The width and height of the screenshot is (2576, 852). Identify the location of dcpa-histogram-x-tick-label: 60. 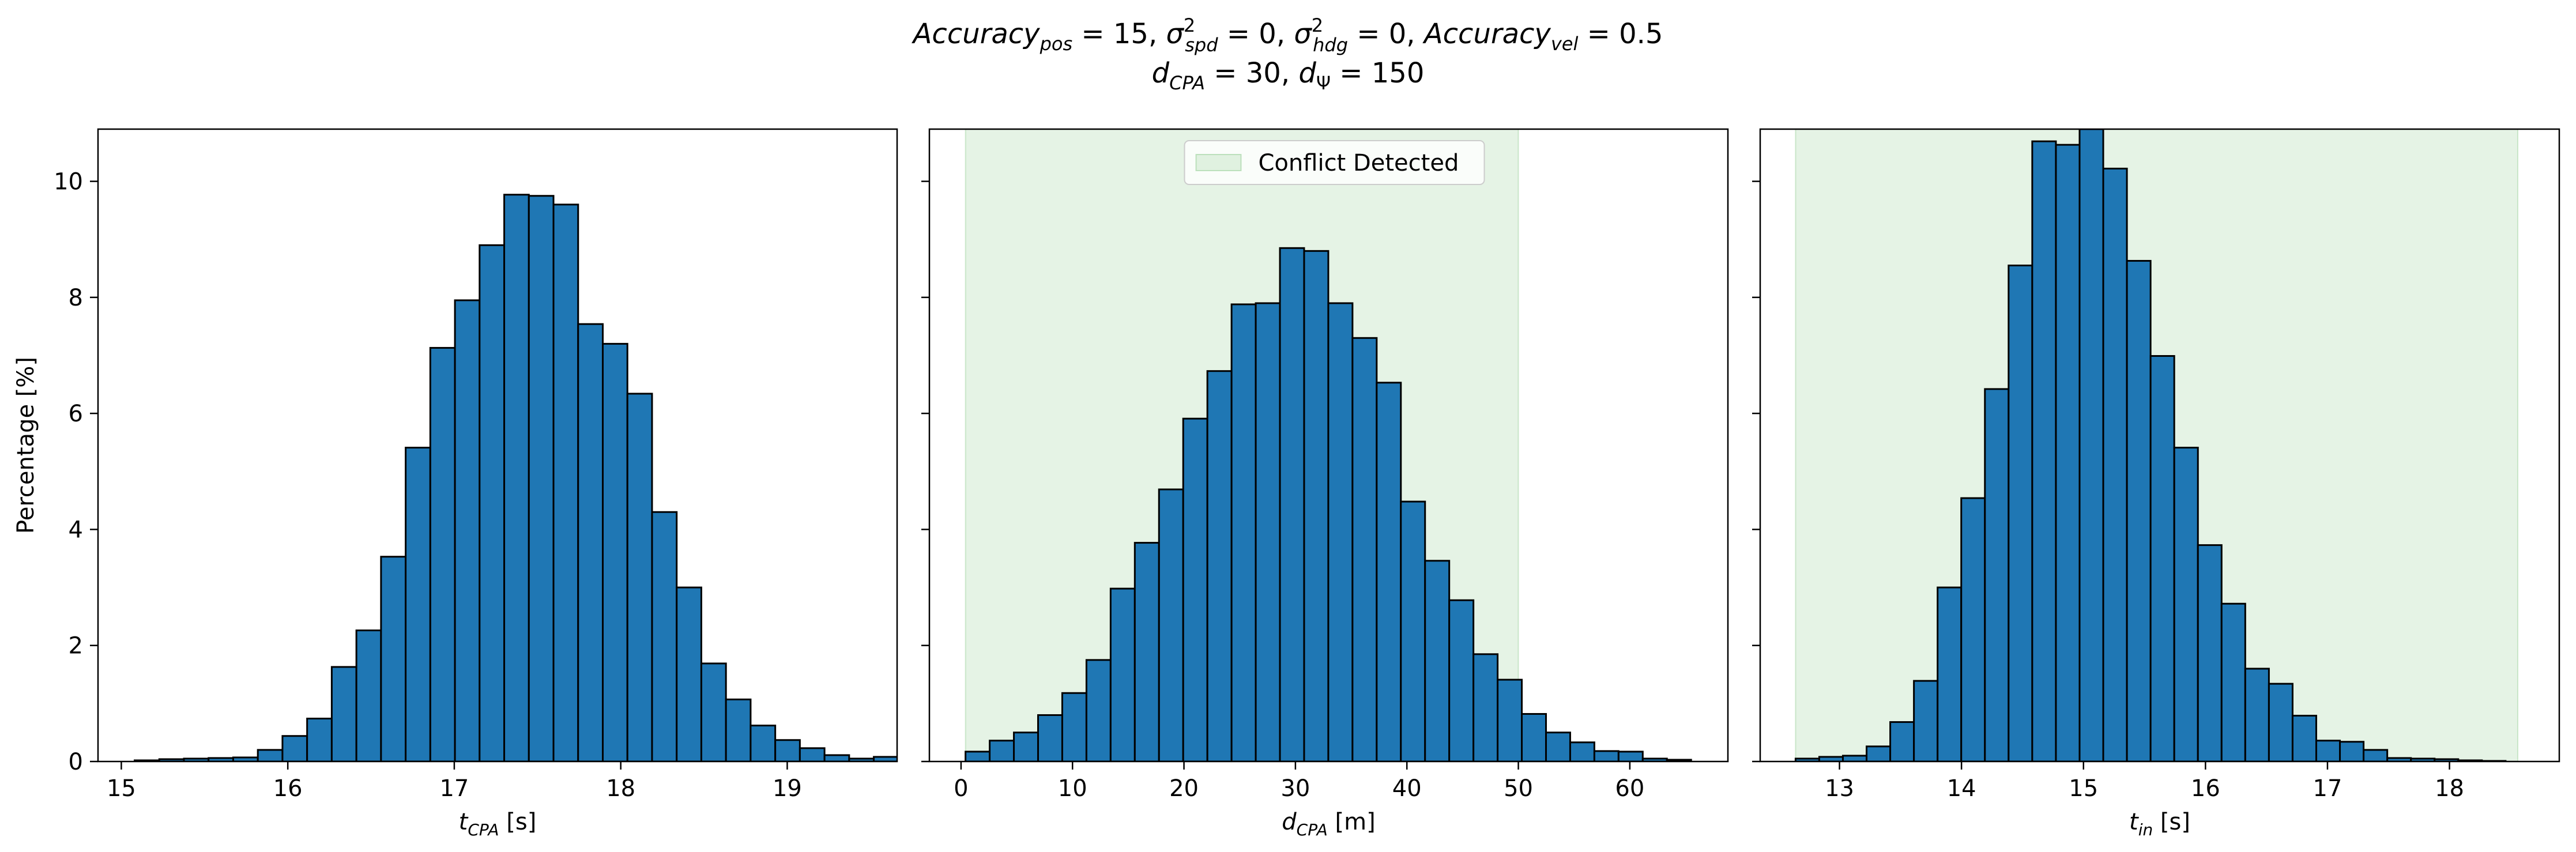
(1629, 789).